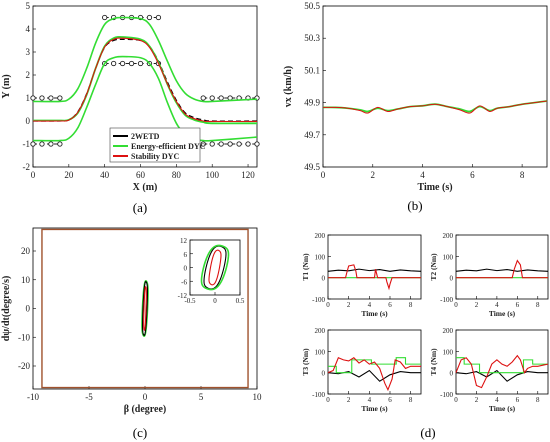 This screenshot has height=442, width=550. What do you see at coordinates (323, 175) in the screenshot?
I see `chart-b-xtick-label: 0` at bounding box center [323, 175].